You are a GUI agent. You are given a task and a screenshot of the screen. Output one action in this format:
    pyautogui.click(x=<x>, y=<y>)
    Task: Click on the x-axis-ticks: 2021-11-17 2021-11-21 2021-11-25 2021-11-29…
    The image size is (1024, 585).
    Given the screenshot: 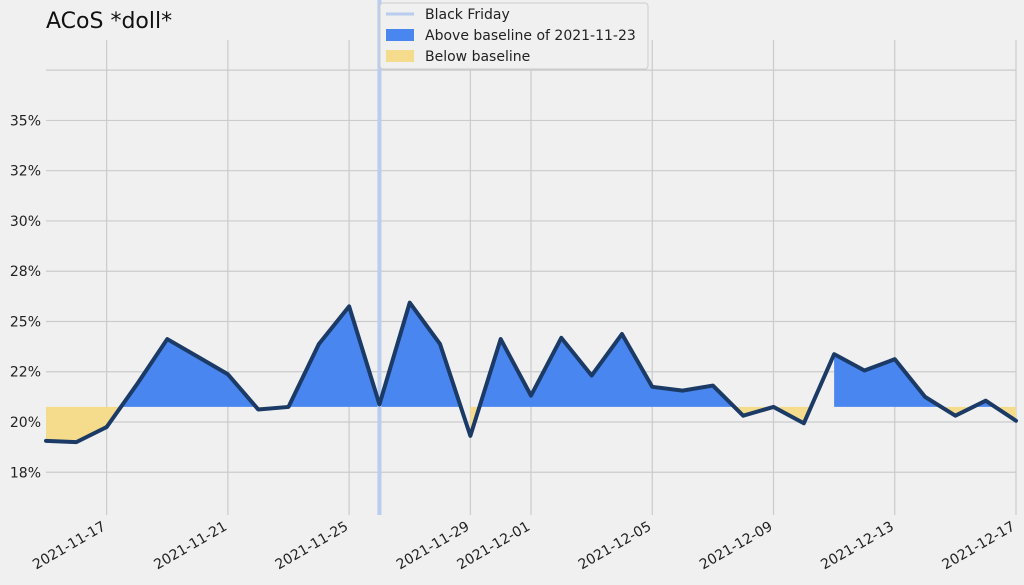 What is the action you would take?
    pyautogui.click(x=524, y=546)
    